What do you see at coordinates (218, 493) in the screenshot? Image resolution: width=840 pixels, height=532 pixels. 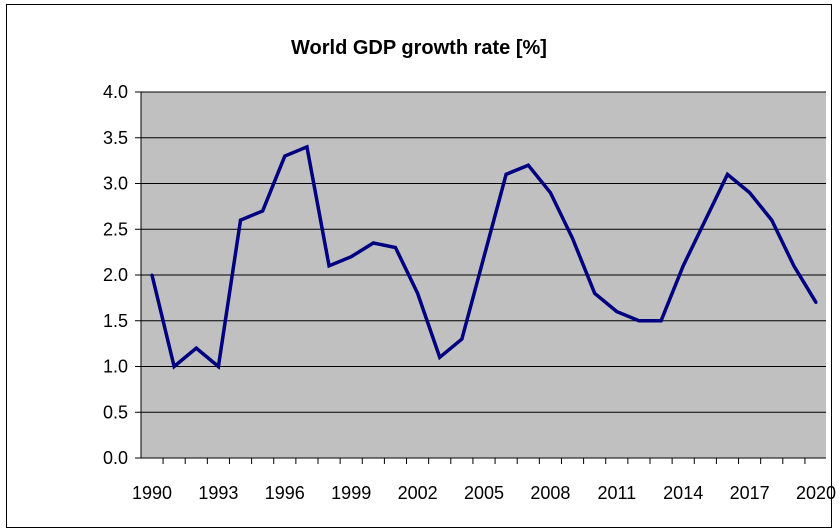 I see `x-tick-label: 1993` at bounding box center [218, 493].